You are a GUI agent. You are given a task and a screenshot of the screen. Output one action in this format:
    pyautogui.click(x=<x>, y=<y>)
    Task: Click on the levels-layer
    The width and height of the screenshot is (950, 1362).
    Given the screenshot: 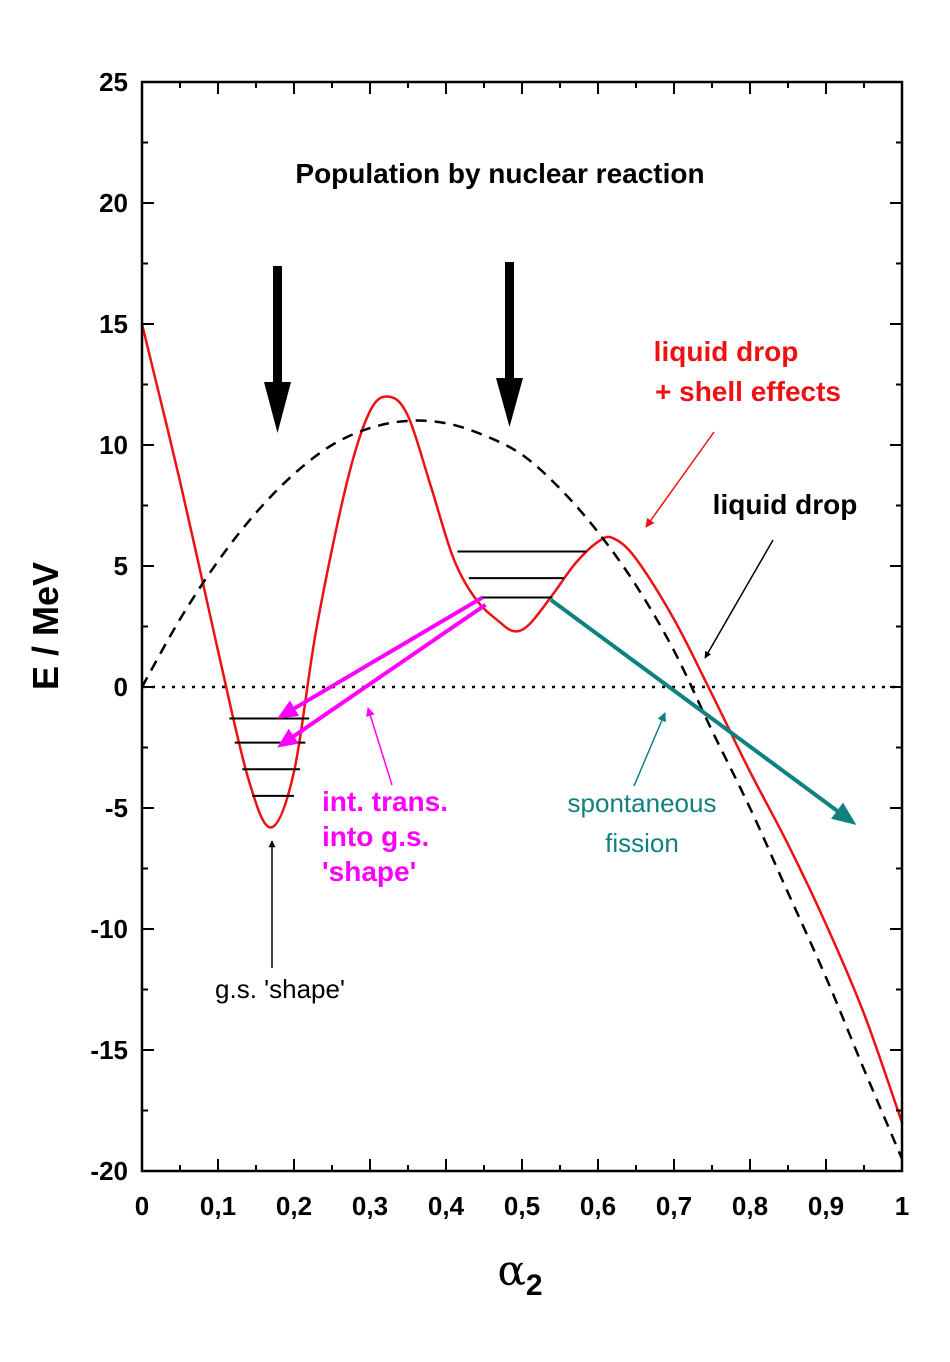 What is the action you would take?
    pyautogui.click(x=408, y=673)
    